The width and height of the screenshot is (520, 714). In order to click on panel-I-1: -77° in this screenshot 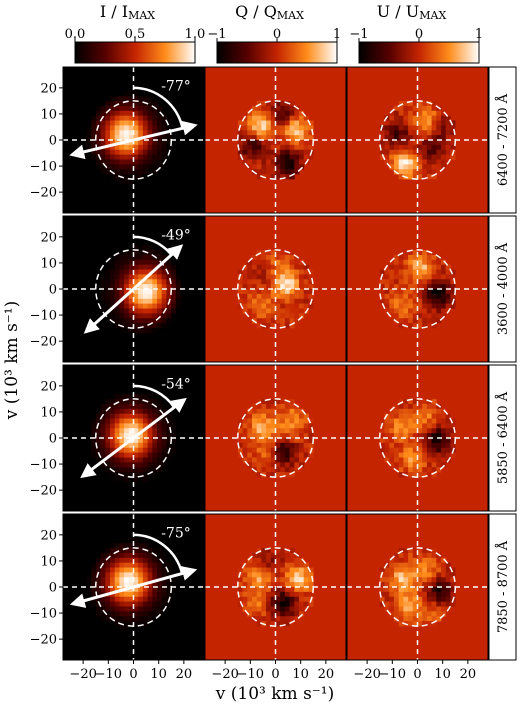, I will do `click(133, 140)`.